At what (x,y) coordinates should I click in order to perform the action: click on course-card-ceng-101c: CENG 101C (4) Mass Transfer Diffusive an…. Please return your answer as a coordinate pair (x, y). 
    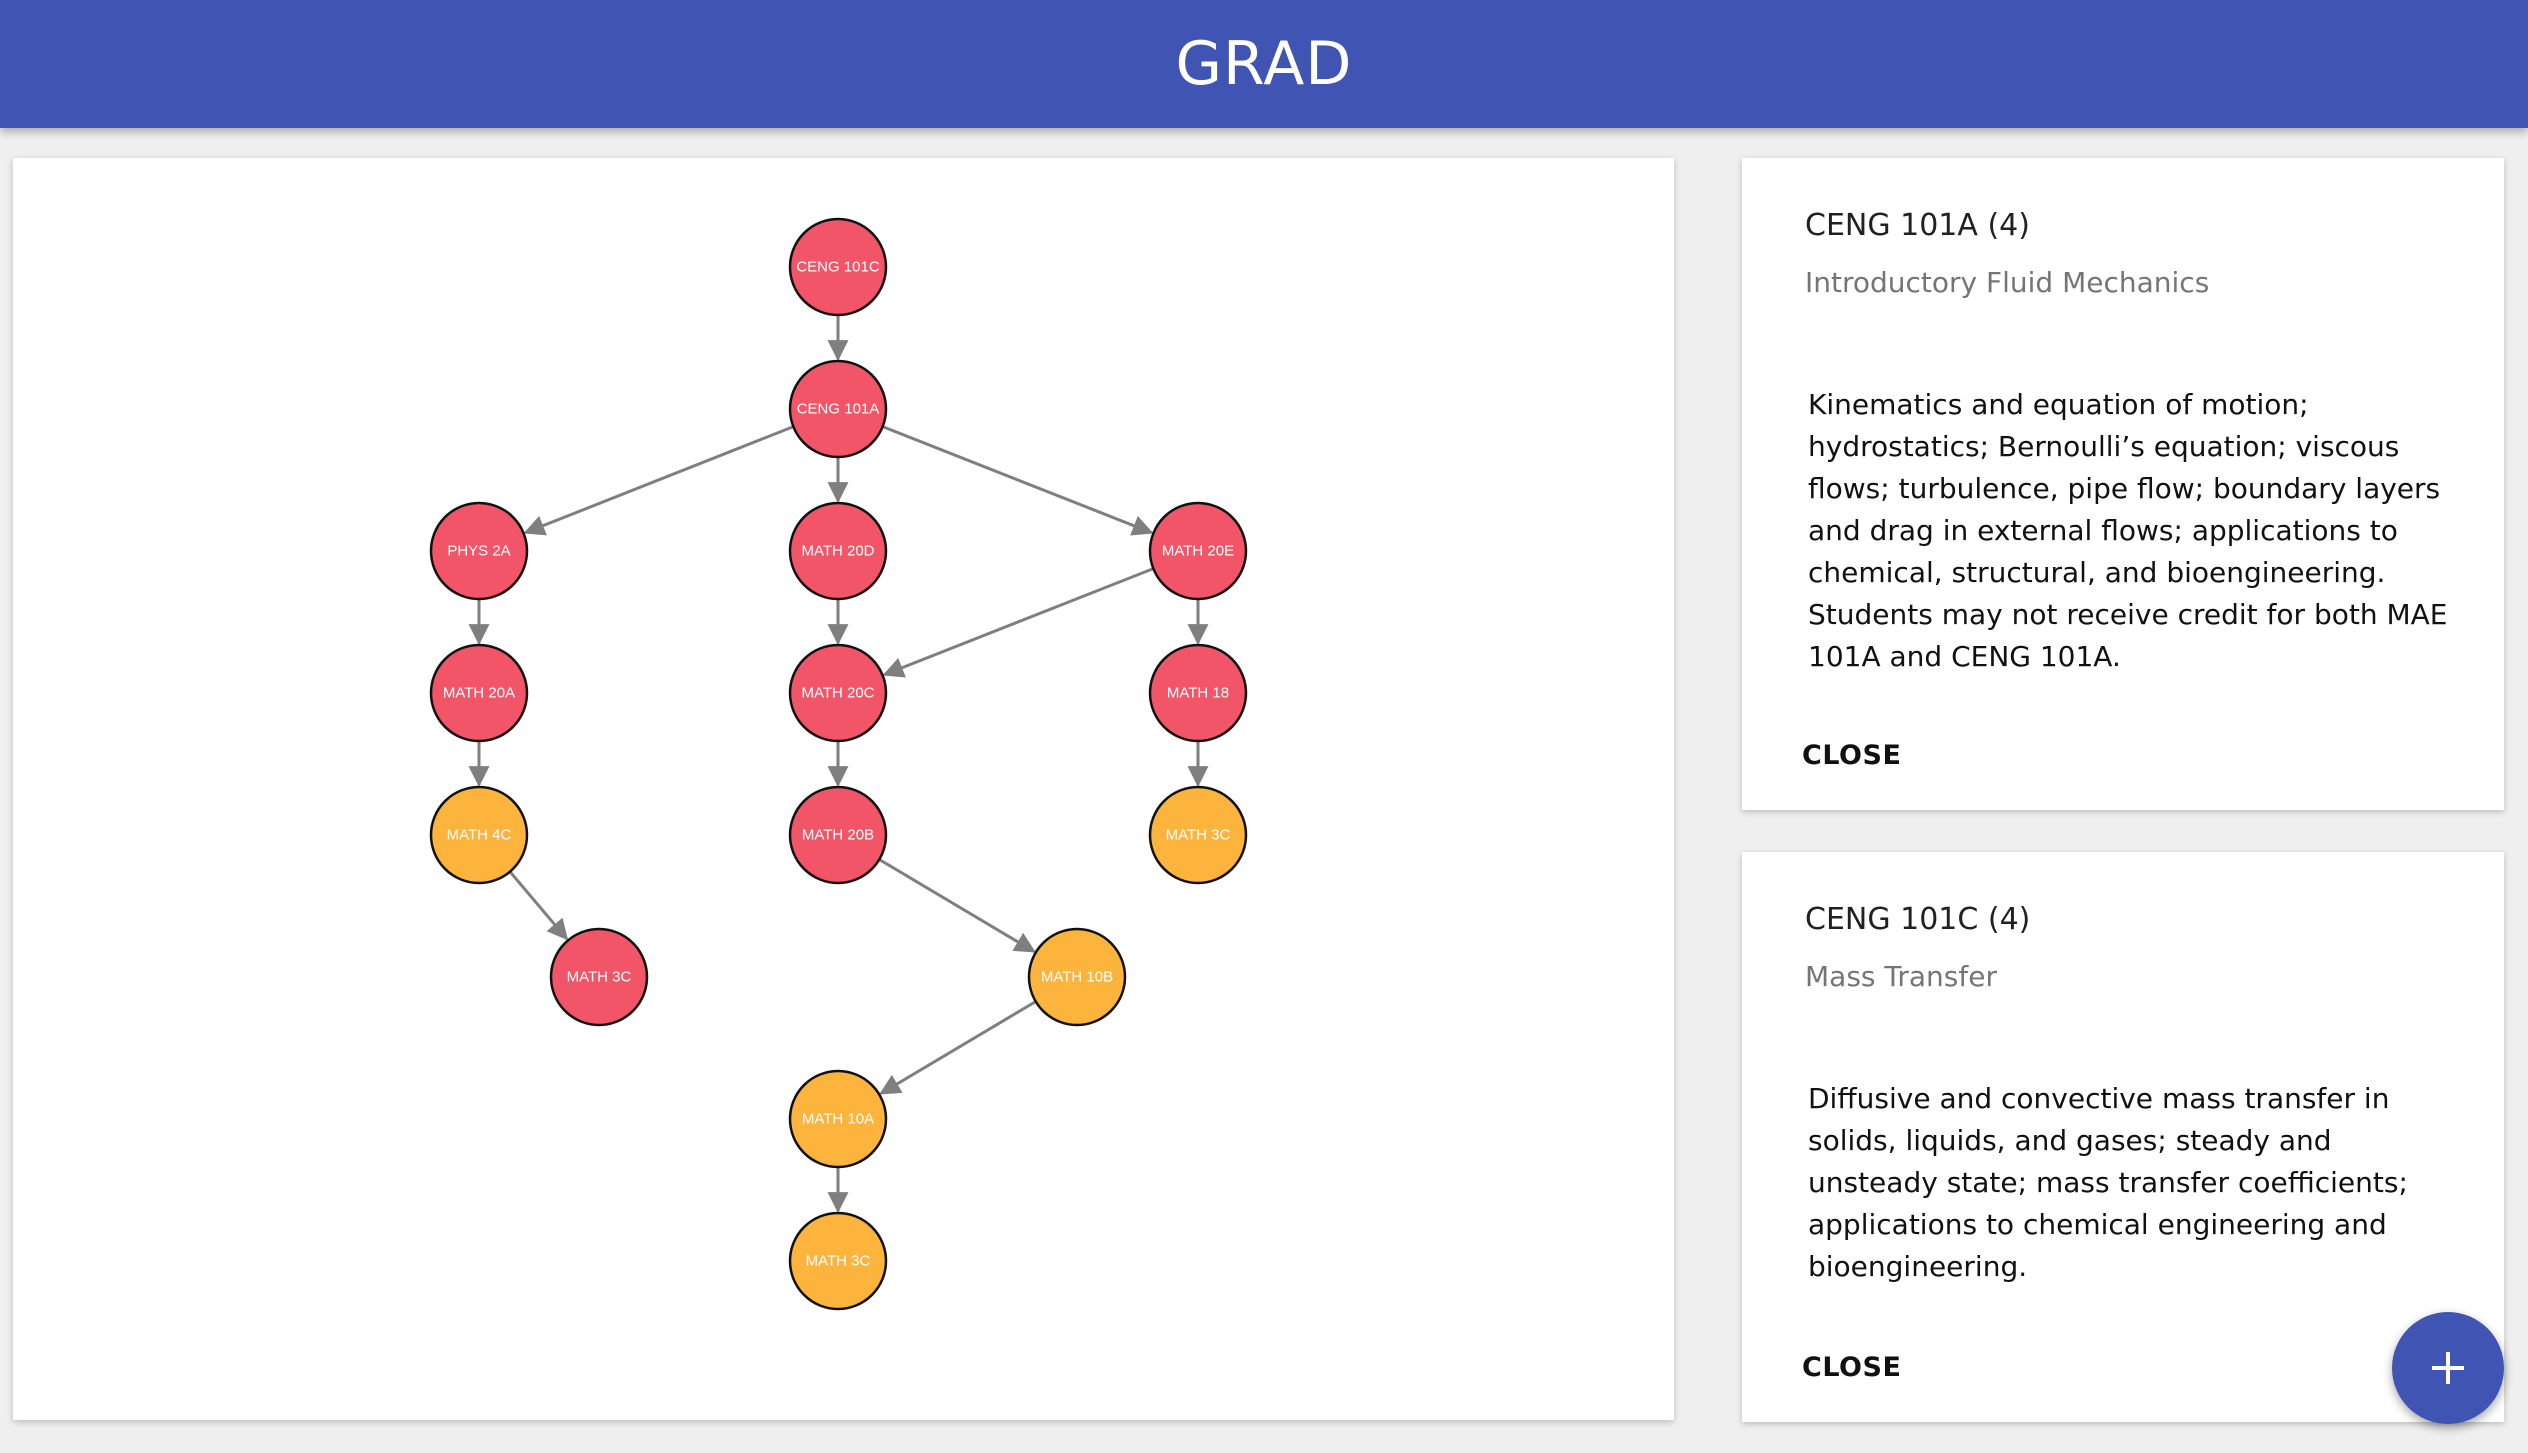
    Looking at the image, I should click on (2123, 1137).